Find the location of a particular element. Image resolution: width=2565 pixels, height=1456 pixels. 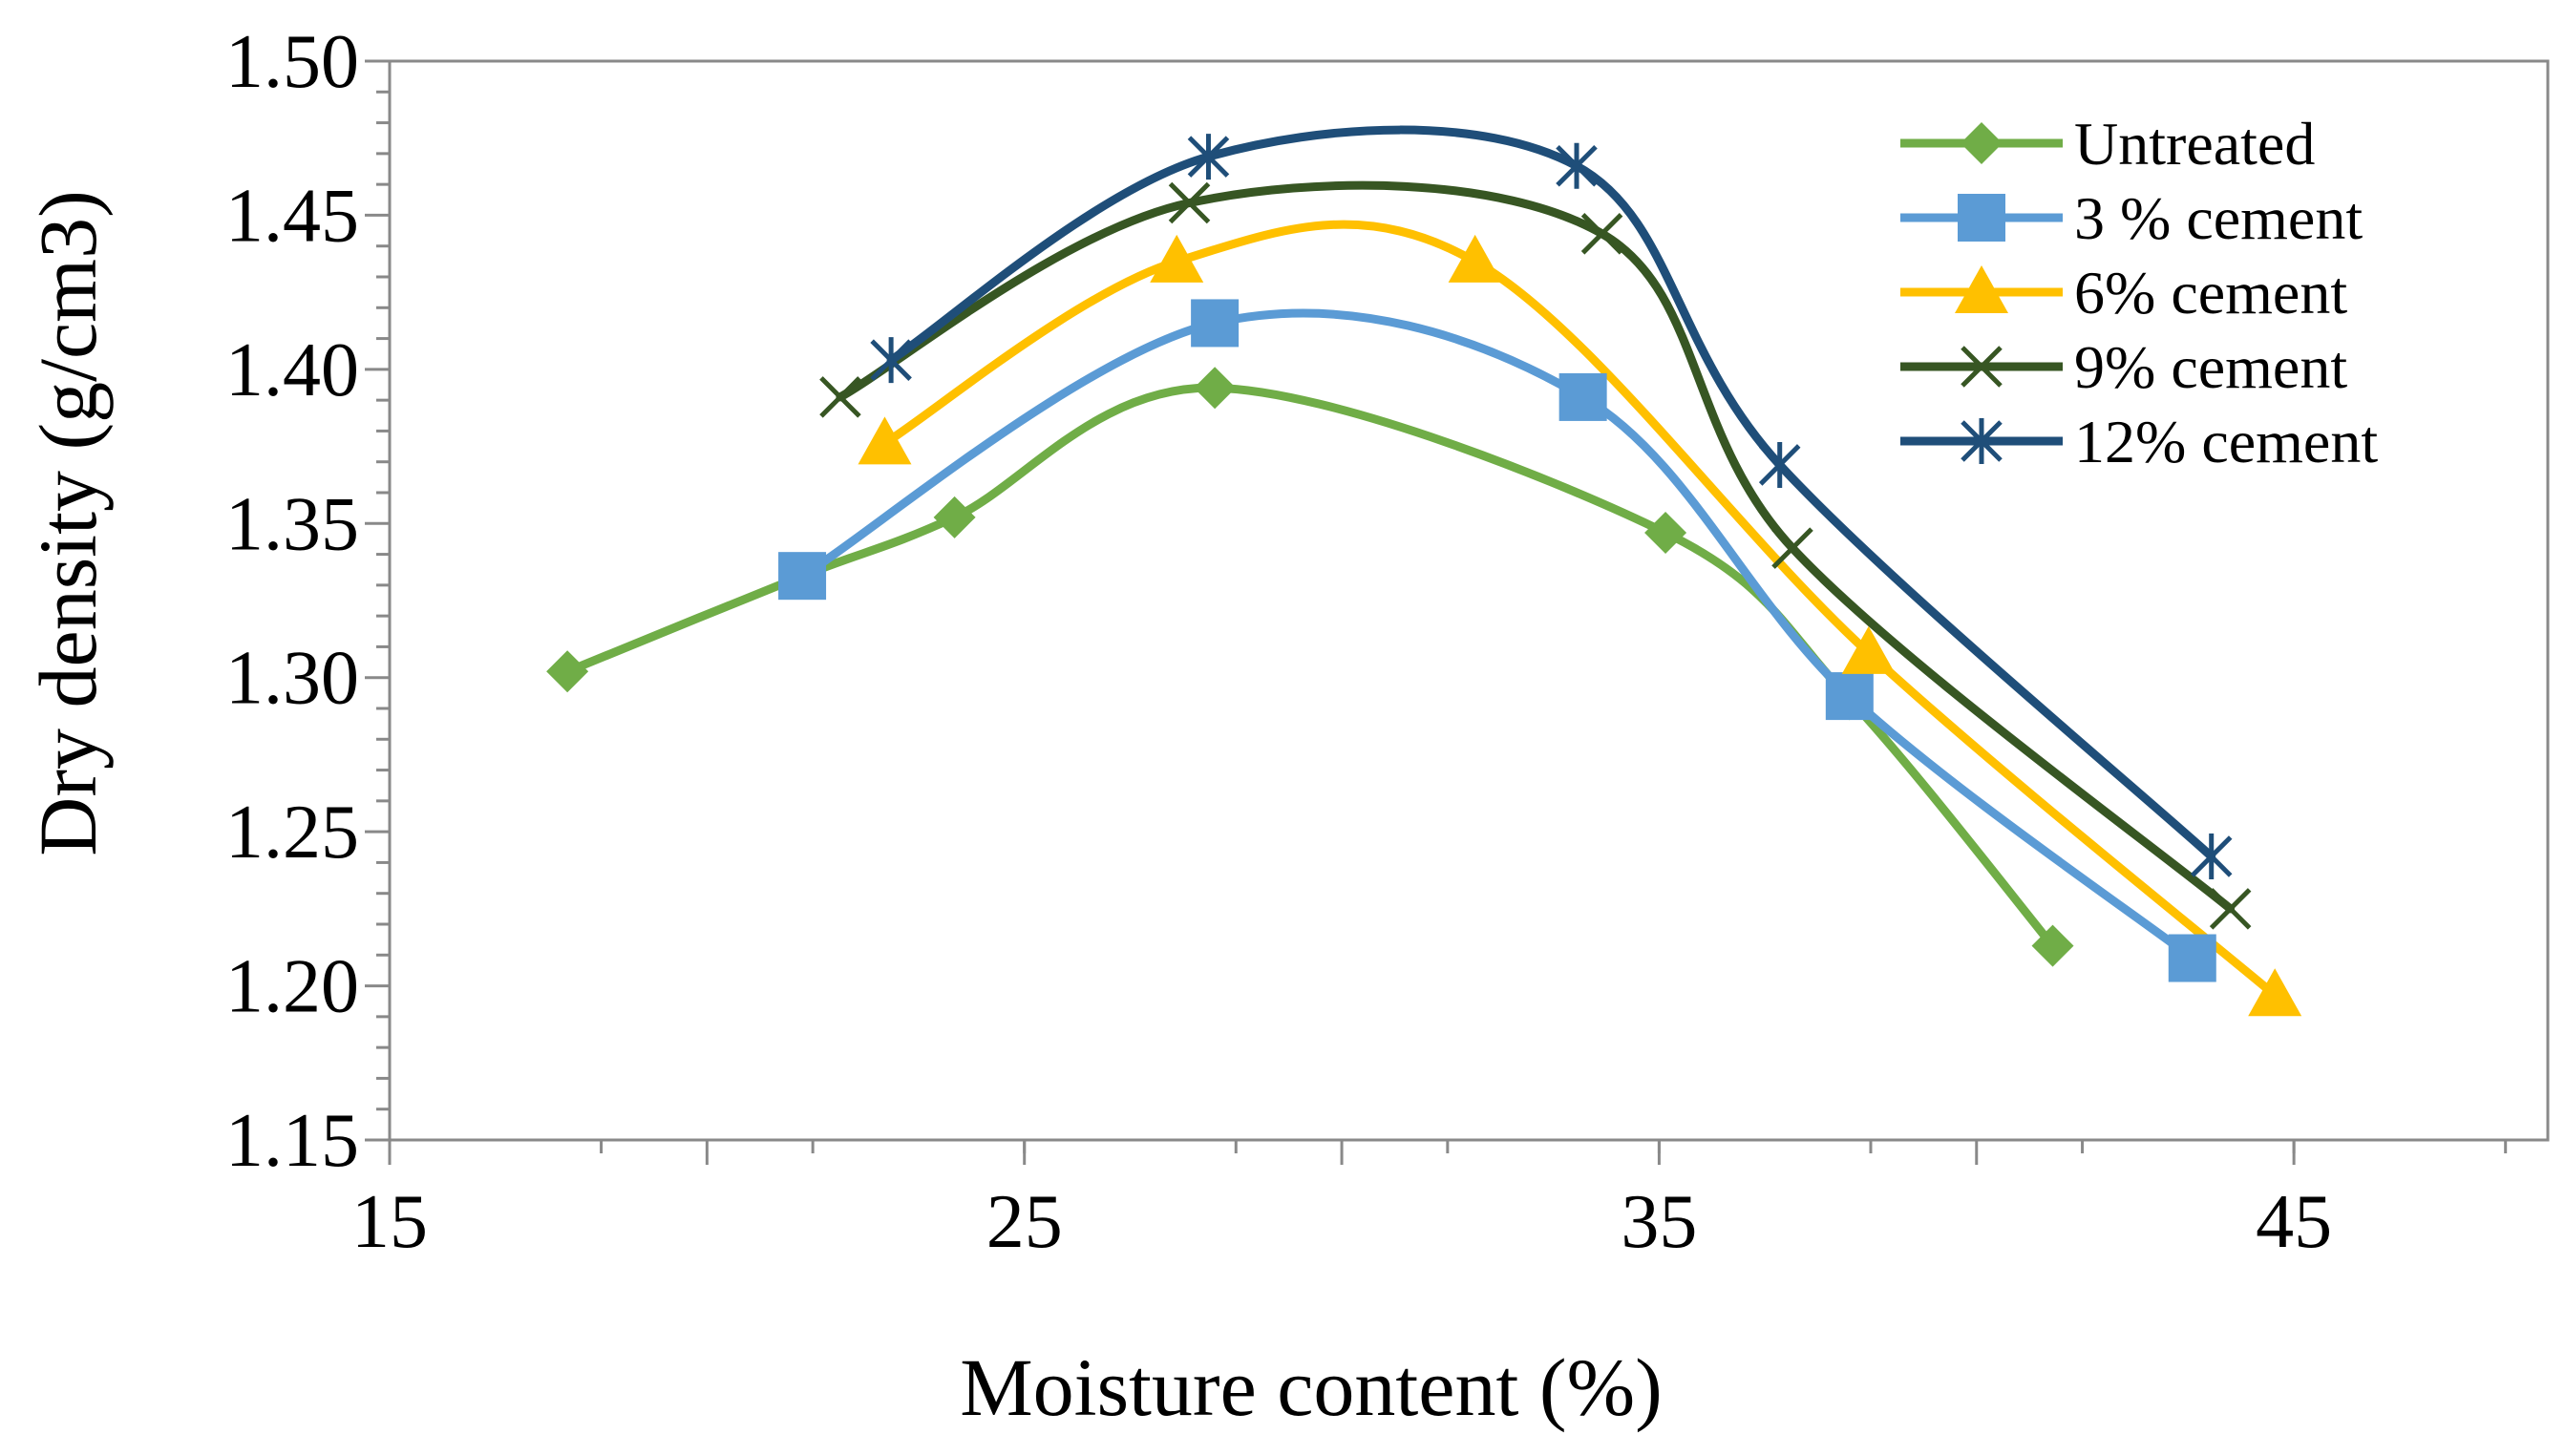

x-tick-label: 45 is located at coordinates (2294, 1222).